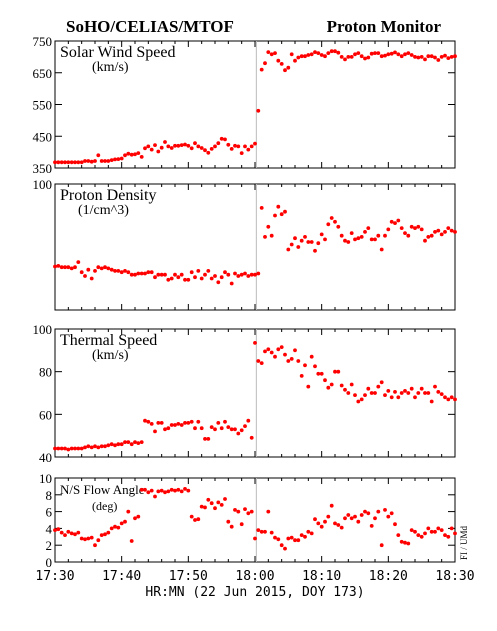 The image size is (497, 631). I want to click on side-credit-label: FI / UMd, so click(464, 542).